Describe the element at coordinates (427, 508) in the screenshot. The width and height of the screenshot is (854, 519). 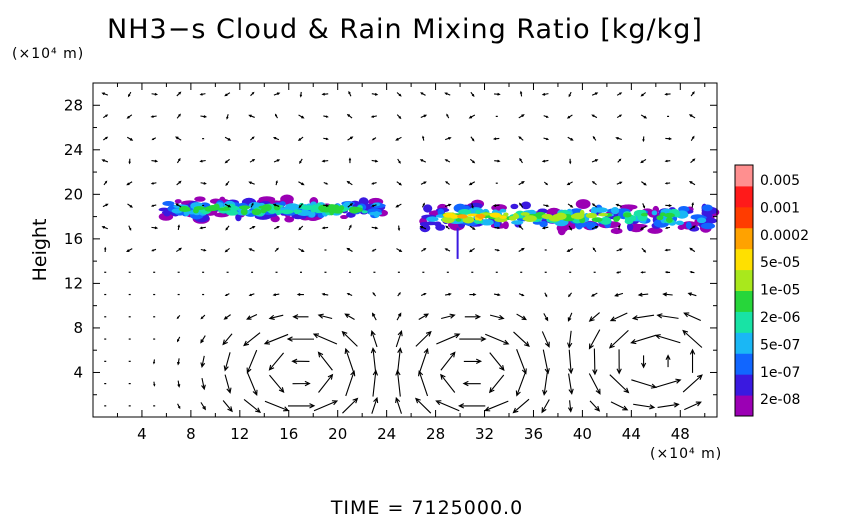
I see `time-stamp: TIME = 7125000.0` at that location.